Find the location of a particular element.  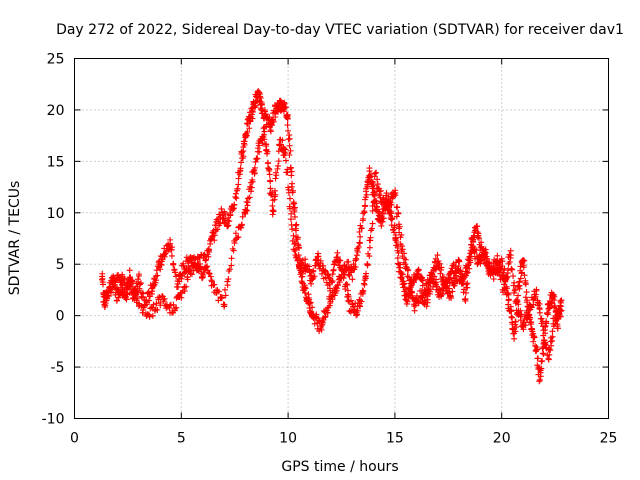

x-axis-label: GPS time / hours is located at coordinates (339, 467).